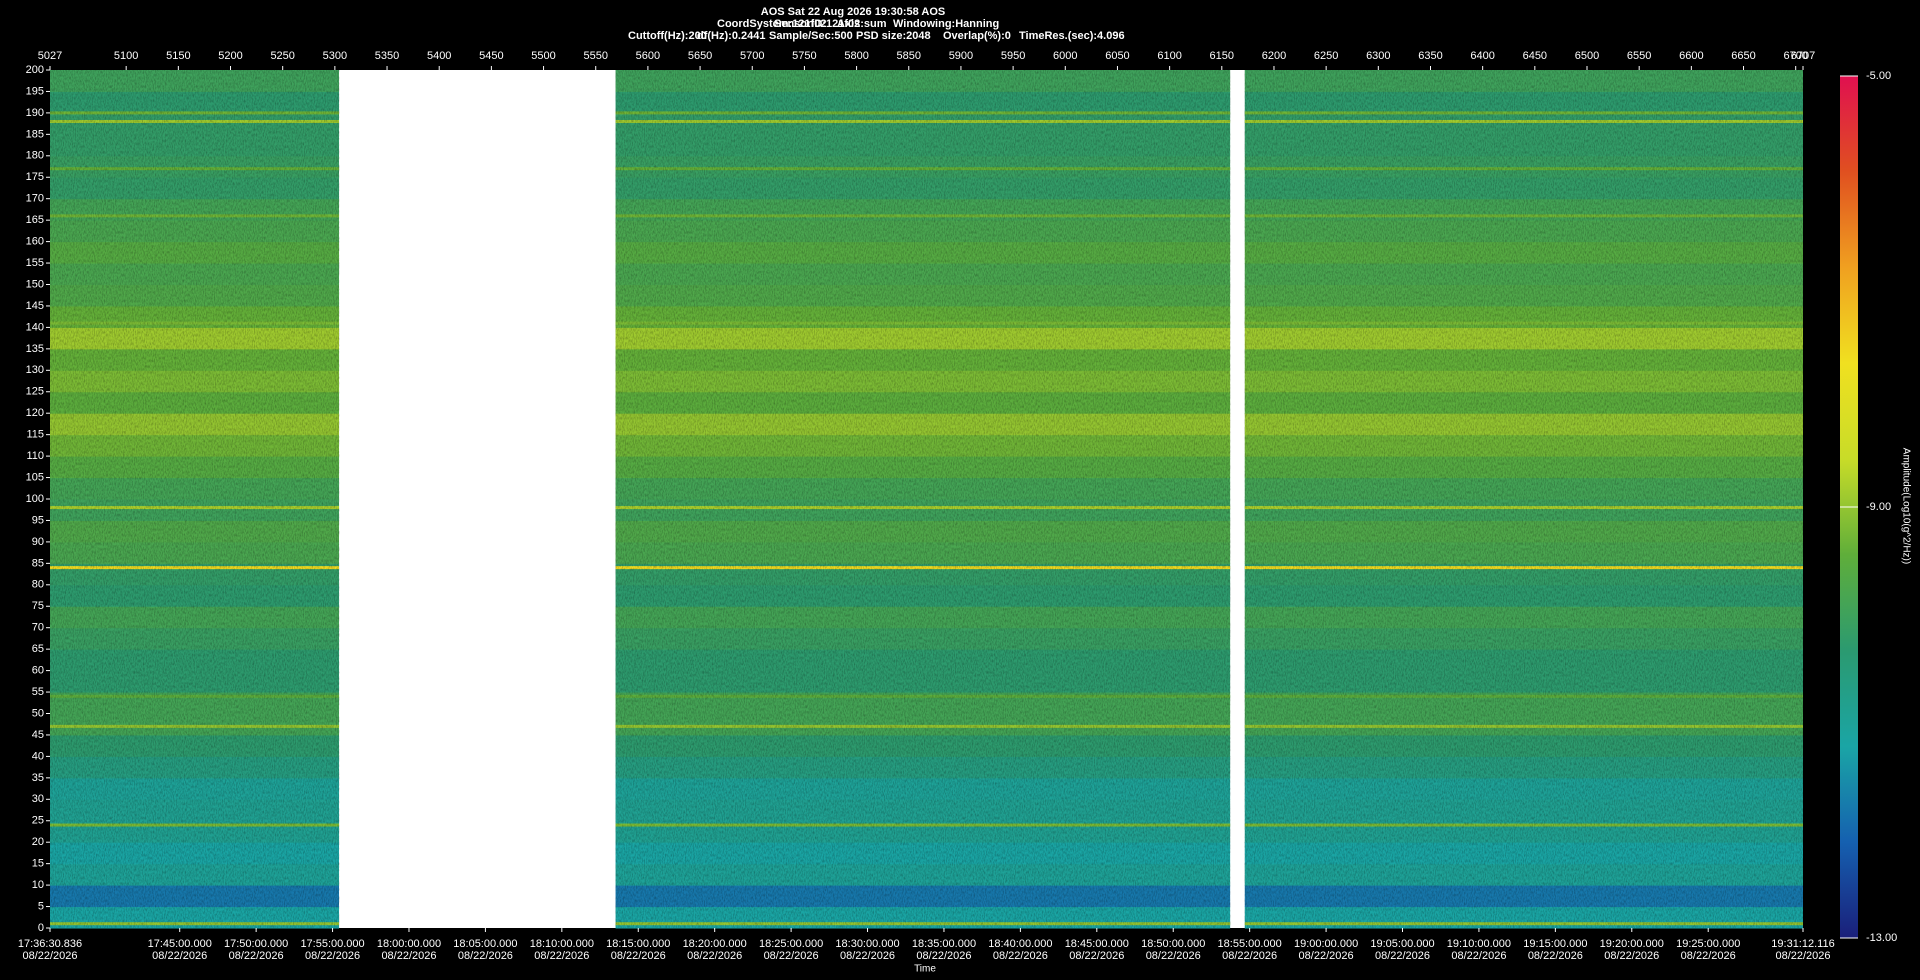  What do you see at coordinates (35, 199) in the screenshot?
I see `y-tick-label: 170` at bounding box center [35, 199].